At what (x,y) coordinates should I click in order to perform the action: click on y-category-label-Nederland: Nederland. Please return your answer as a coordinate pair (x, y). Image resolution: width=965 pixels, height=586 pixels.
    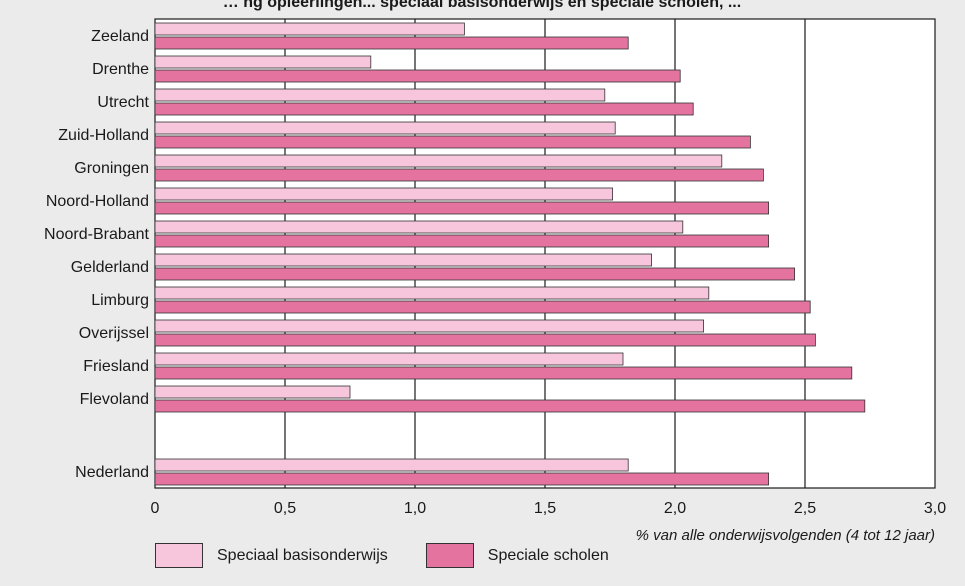
    Looking at the image, I should click on (112, 472).